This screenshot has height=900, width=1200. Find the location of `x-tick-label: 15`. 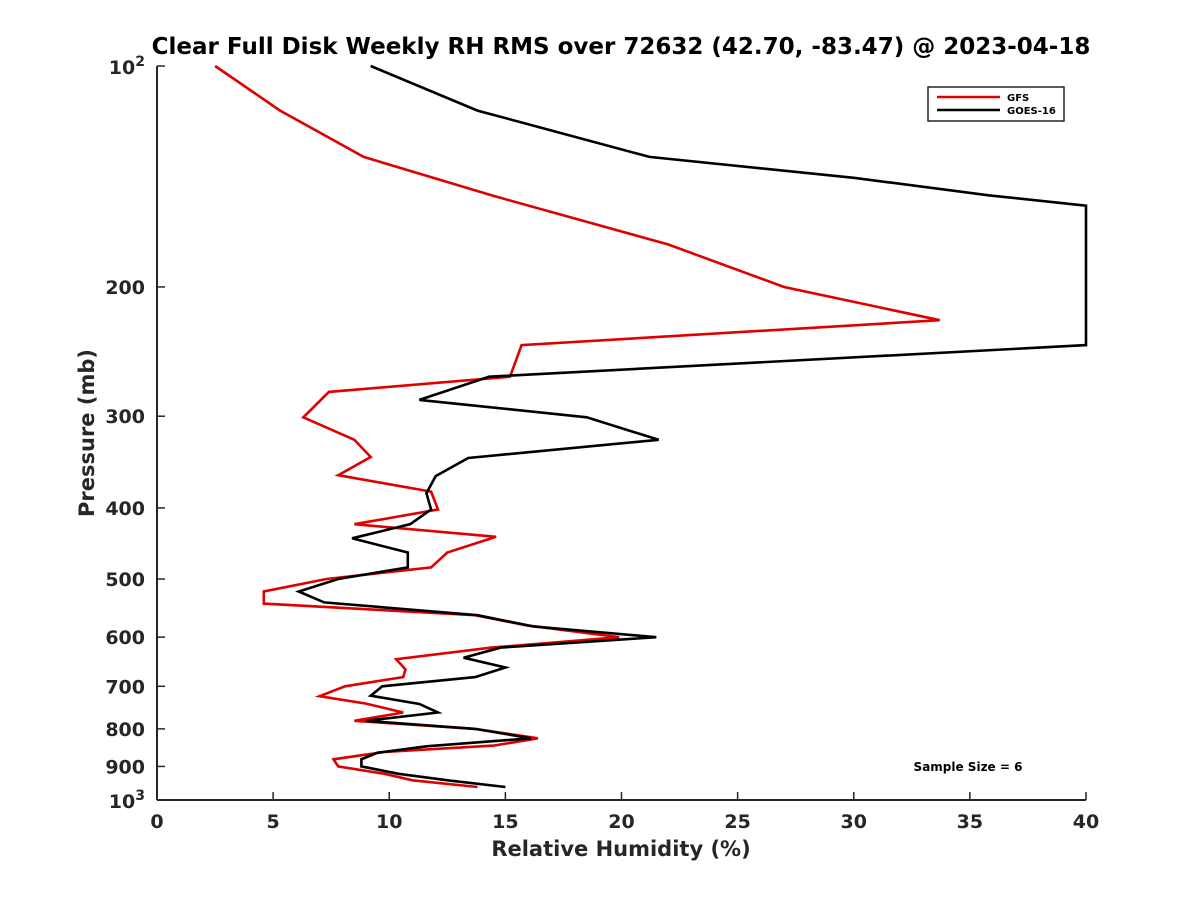

x-tick-label: 15 is located at coordinates (505, 822).